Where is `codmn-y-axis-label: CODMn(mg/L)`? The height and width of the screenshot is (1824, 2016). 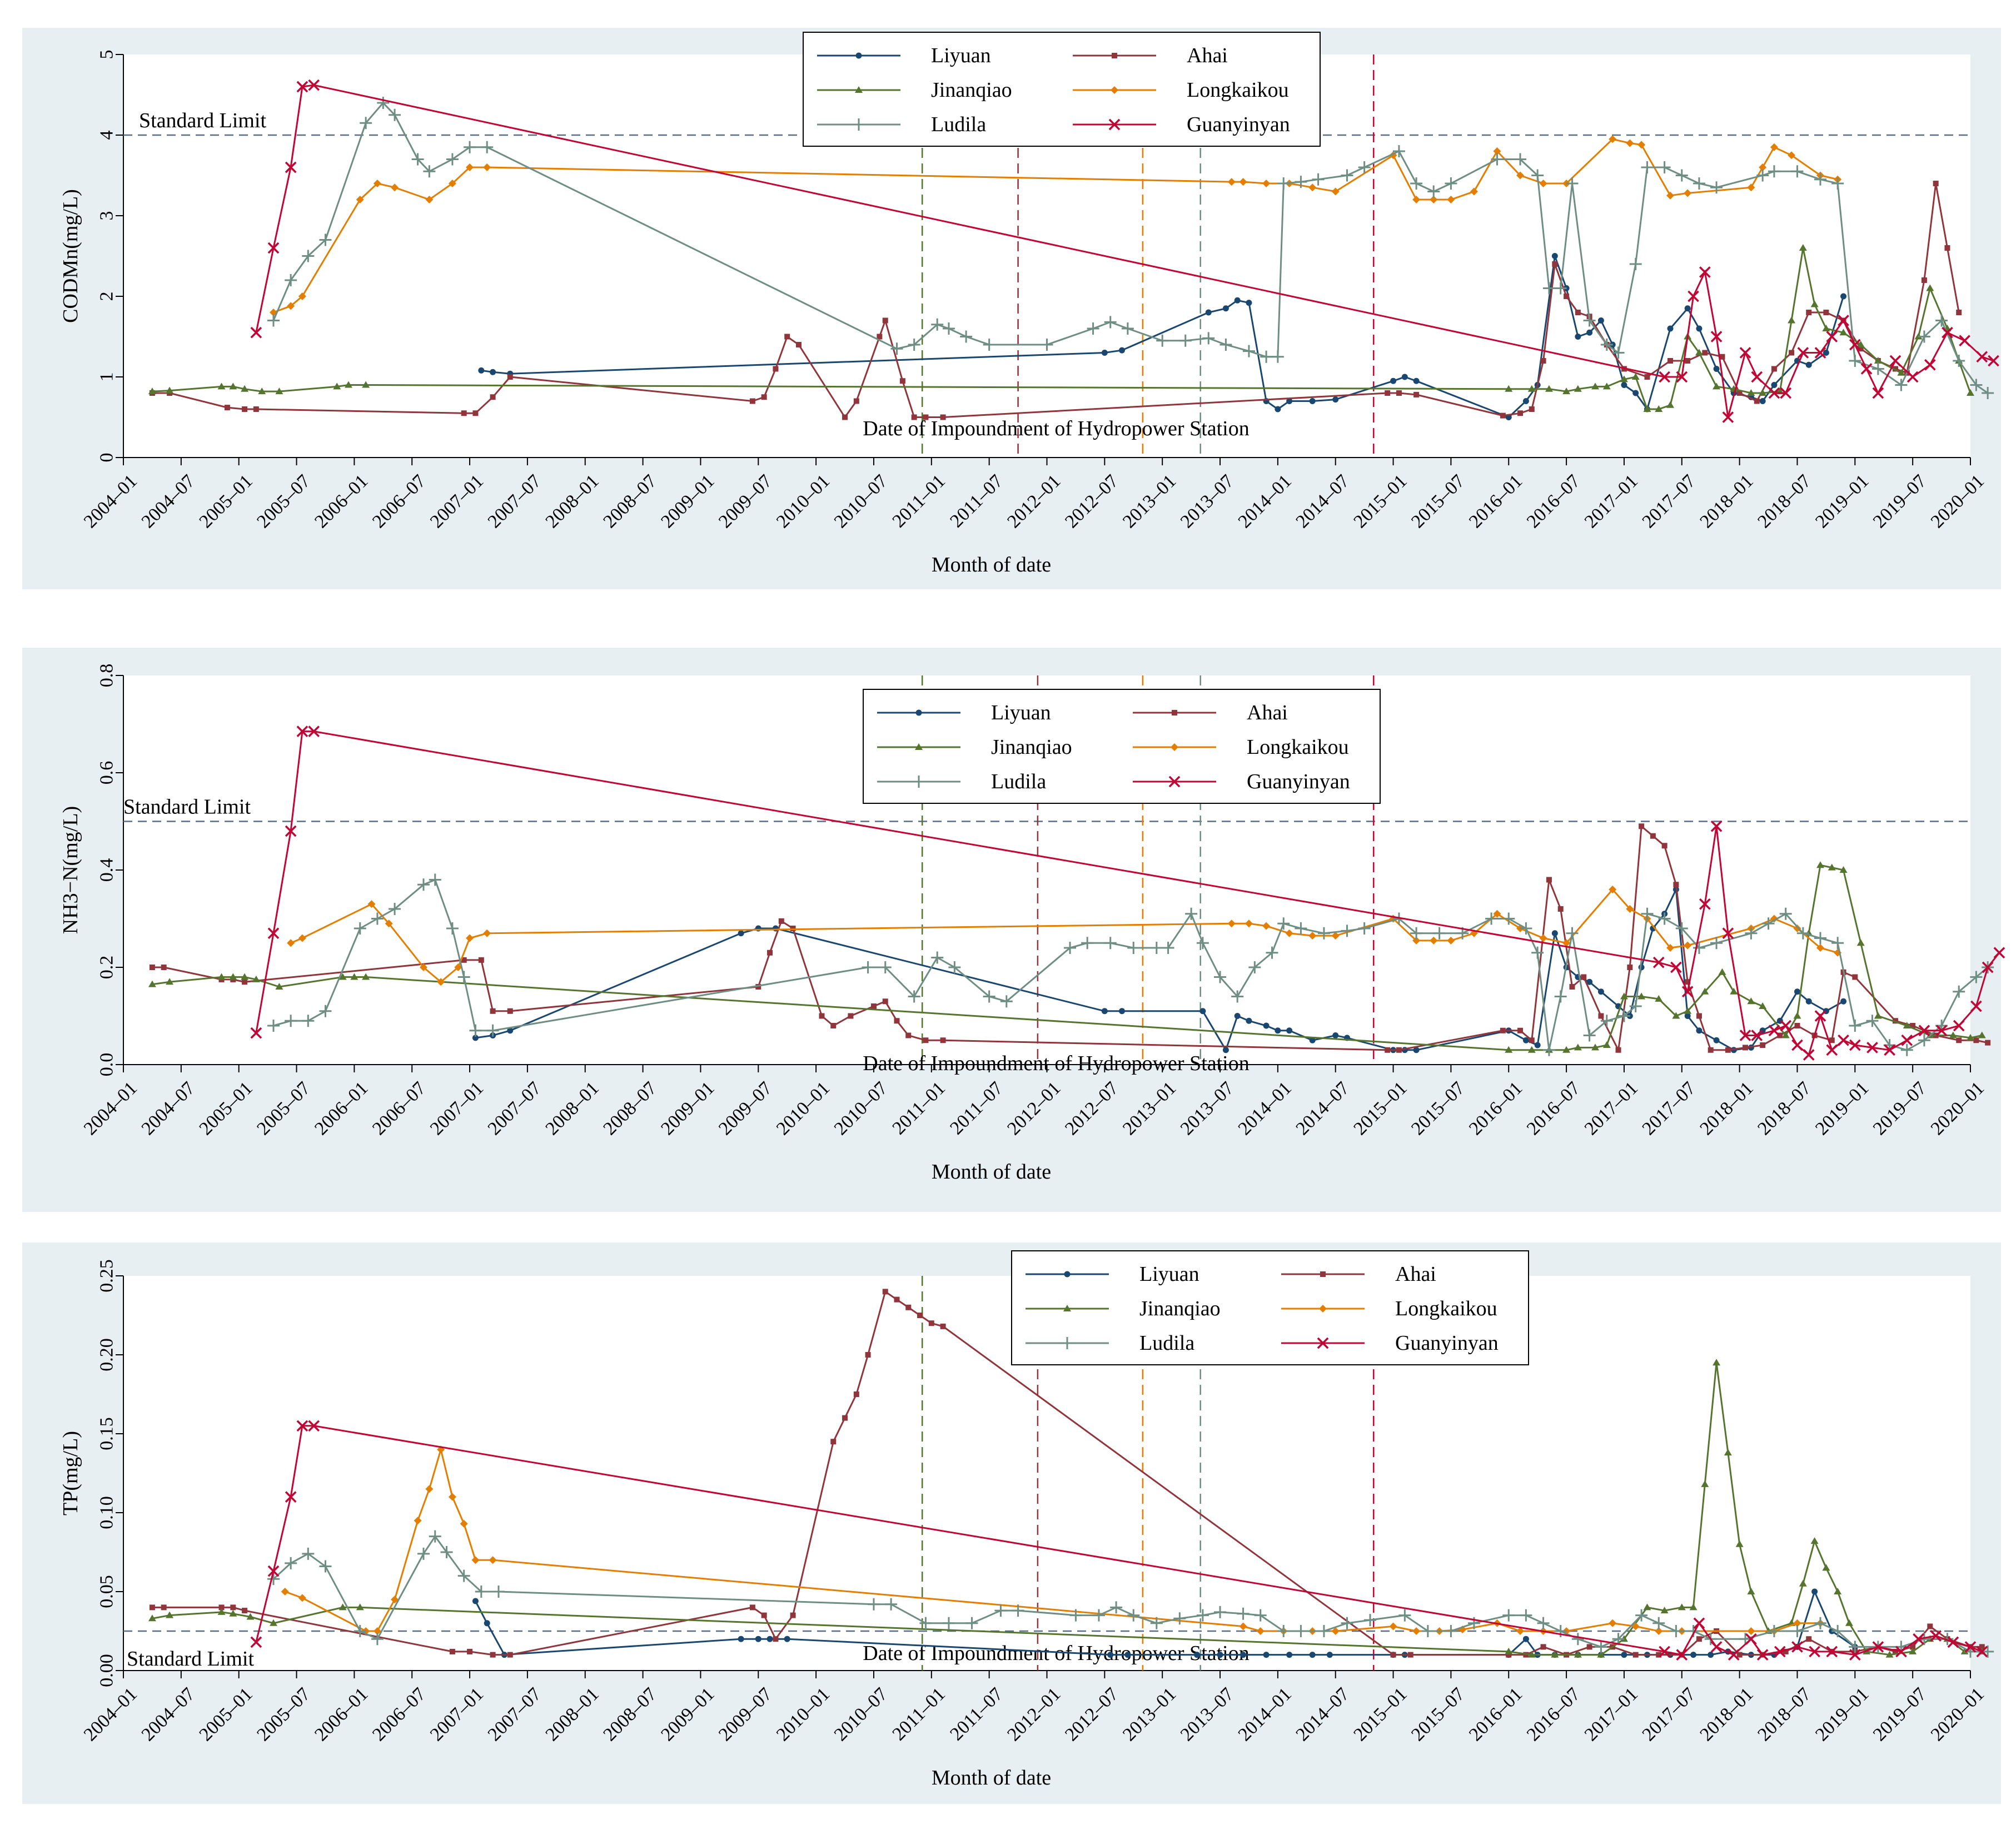
codmn-y-axis-label: CODMn(mg/L) is located at coordinates (70, 256).